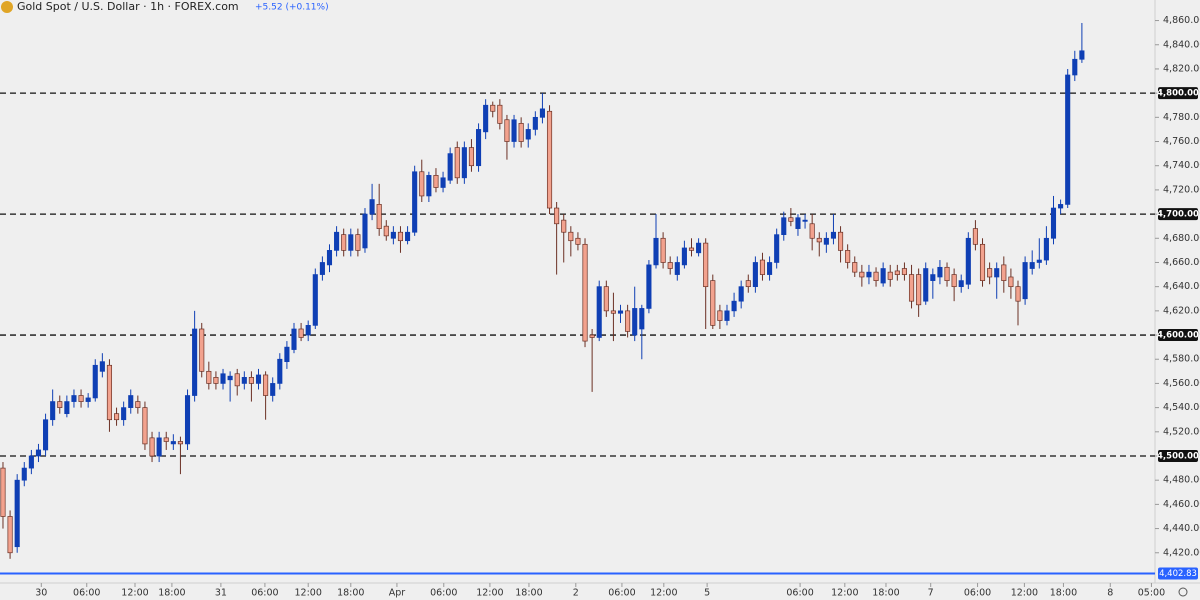  Describe the element at coordinates (1181, 286) in the screenshot. I see `y-tick-label: 4,640.00` at that location.